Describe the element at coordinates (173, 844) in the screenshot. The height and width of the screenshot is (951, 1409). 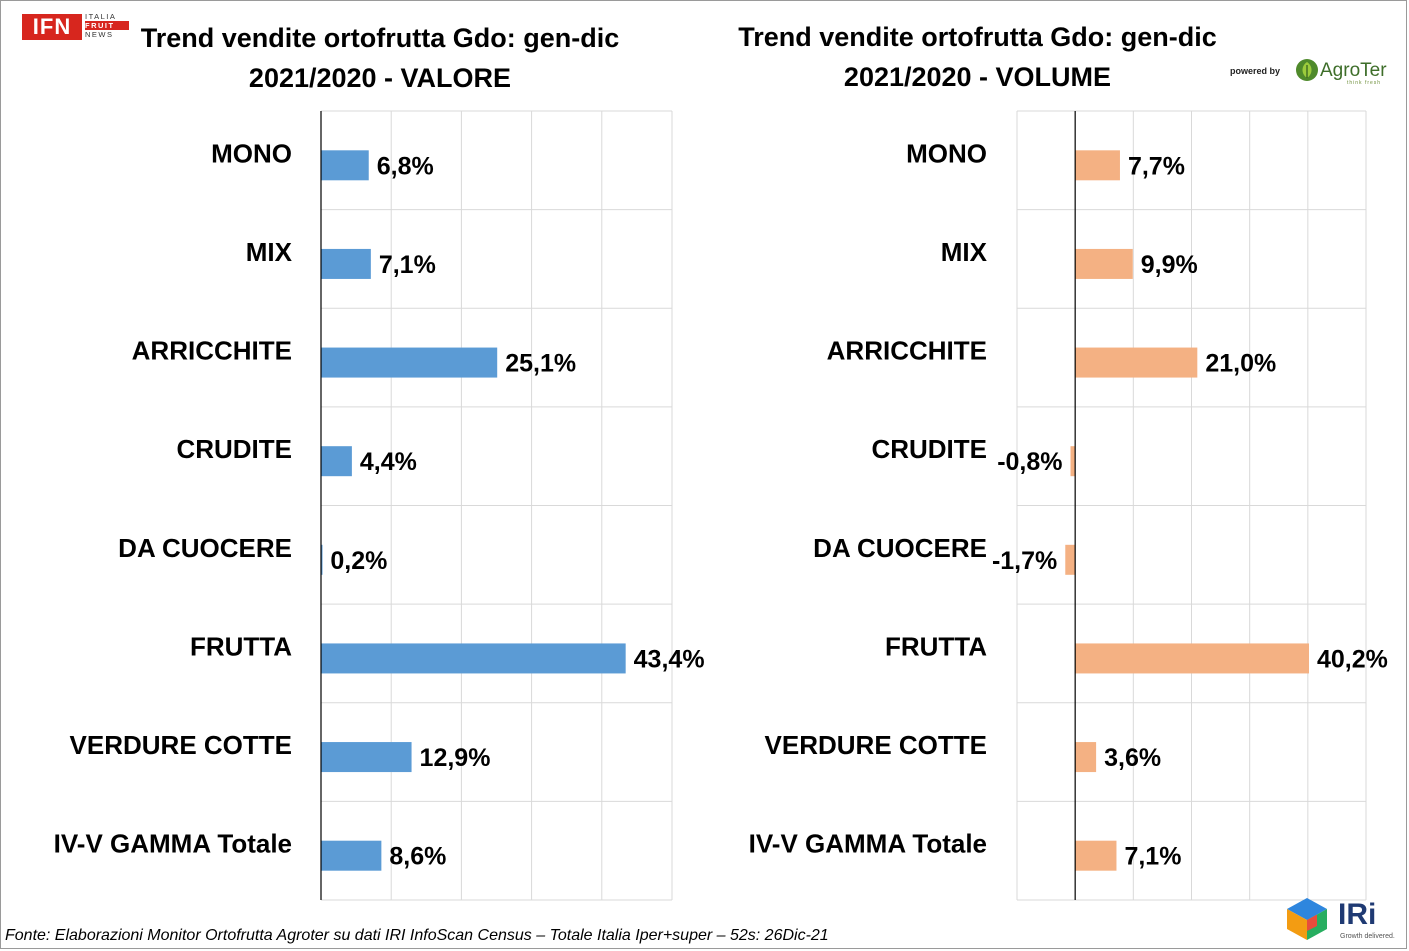
I see `category-label-valore-7: IV-V GAMMA Totale` at that location.